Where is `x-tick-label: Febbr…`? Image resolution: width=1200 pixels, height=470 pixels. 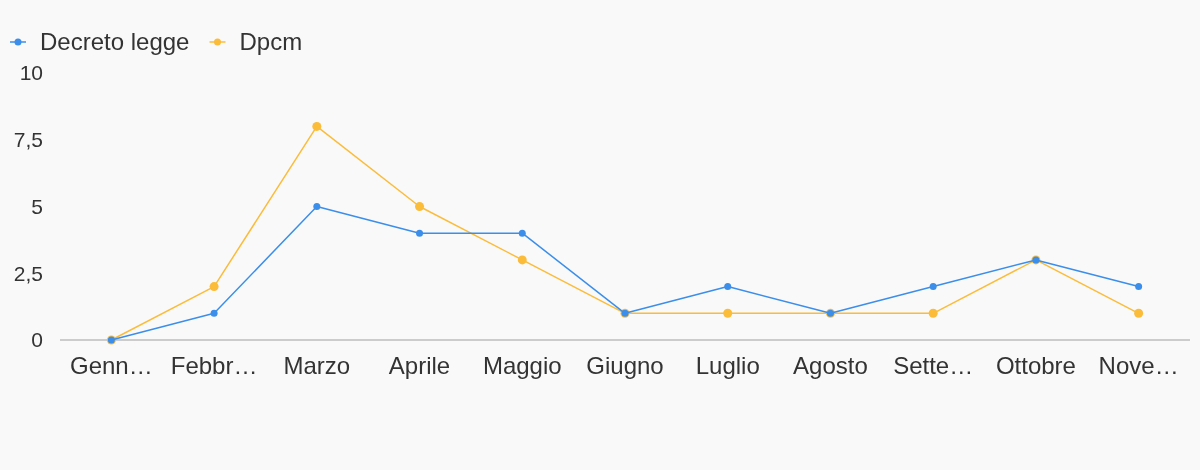 x-tick-label: Febbr… is located at coordinates (214, 365).